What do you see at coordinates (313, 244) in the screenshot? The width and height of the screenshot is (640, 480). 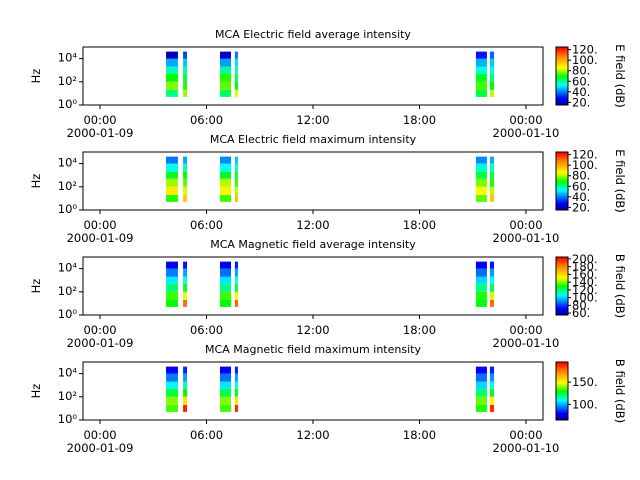 I see `panel-title: MCA Magnetic field average intensity` at bounding box center [313, 244].